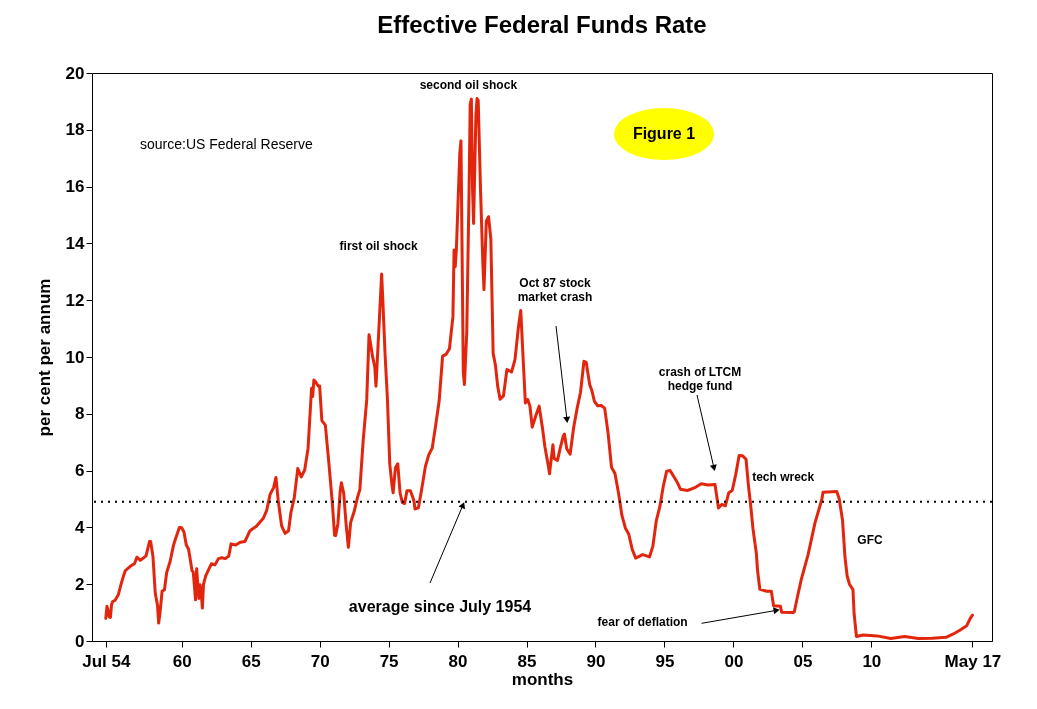 Image resolution: width=1037 pixels, height=709 pixels. What do you see at coordinates (468, 85) in the screenshot?
I see `annotation: second oil shock` at bounding box center [468, 85].